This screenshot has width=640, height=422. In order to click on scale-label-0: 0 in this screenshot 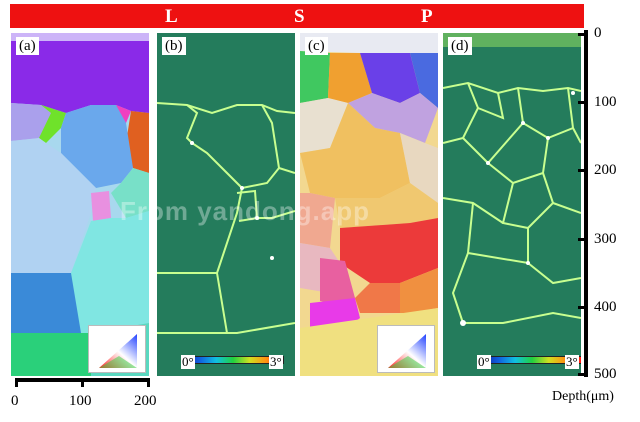, I will do `click(15, 401)`.